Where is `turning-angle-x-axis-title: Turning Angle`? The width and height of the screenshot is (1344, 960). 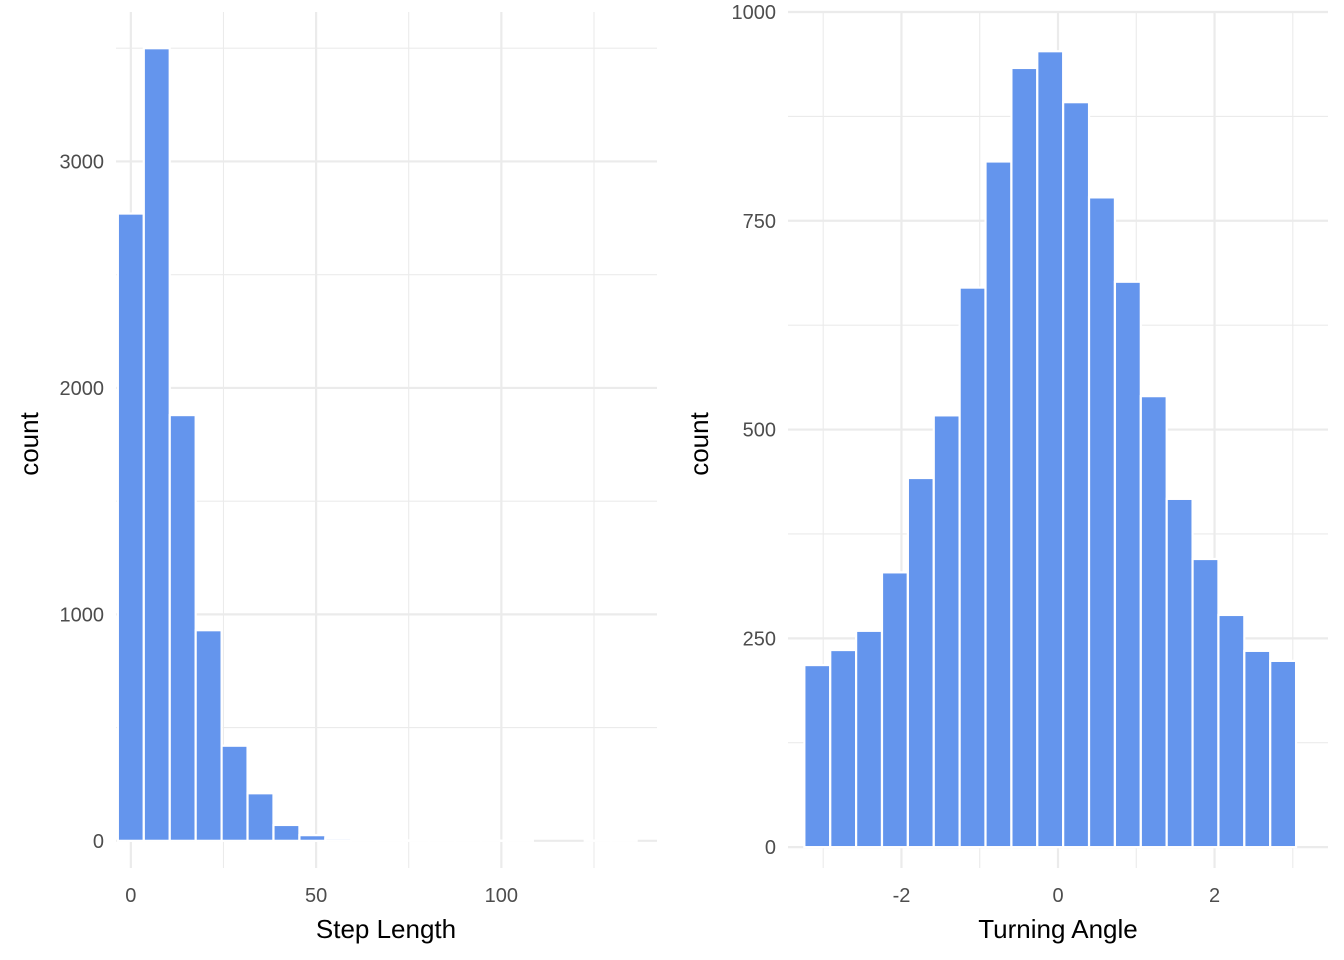
turning-angle-x-axis-title: Turning Angle is located at coordinates (1057, 929).